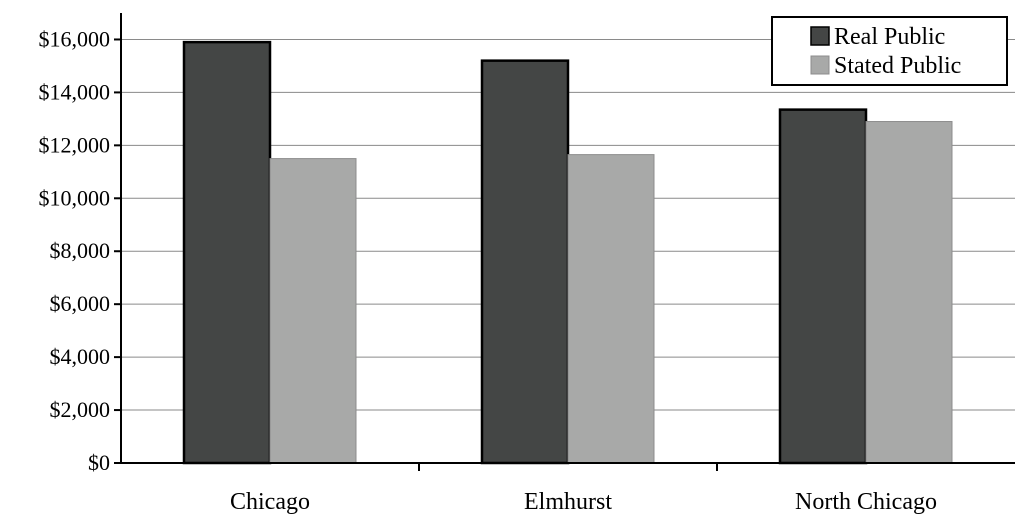  I want to click on legend-label: Stated Public, so click(897, 66).